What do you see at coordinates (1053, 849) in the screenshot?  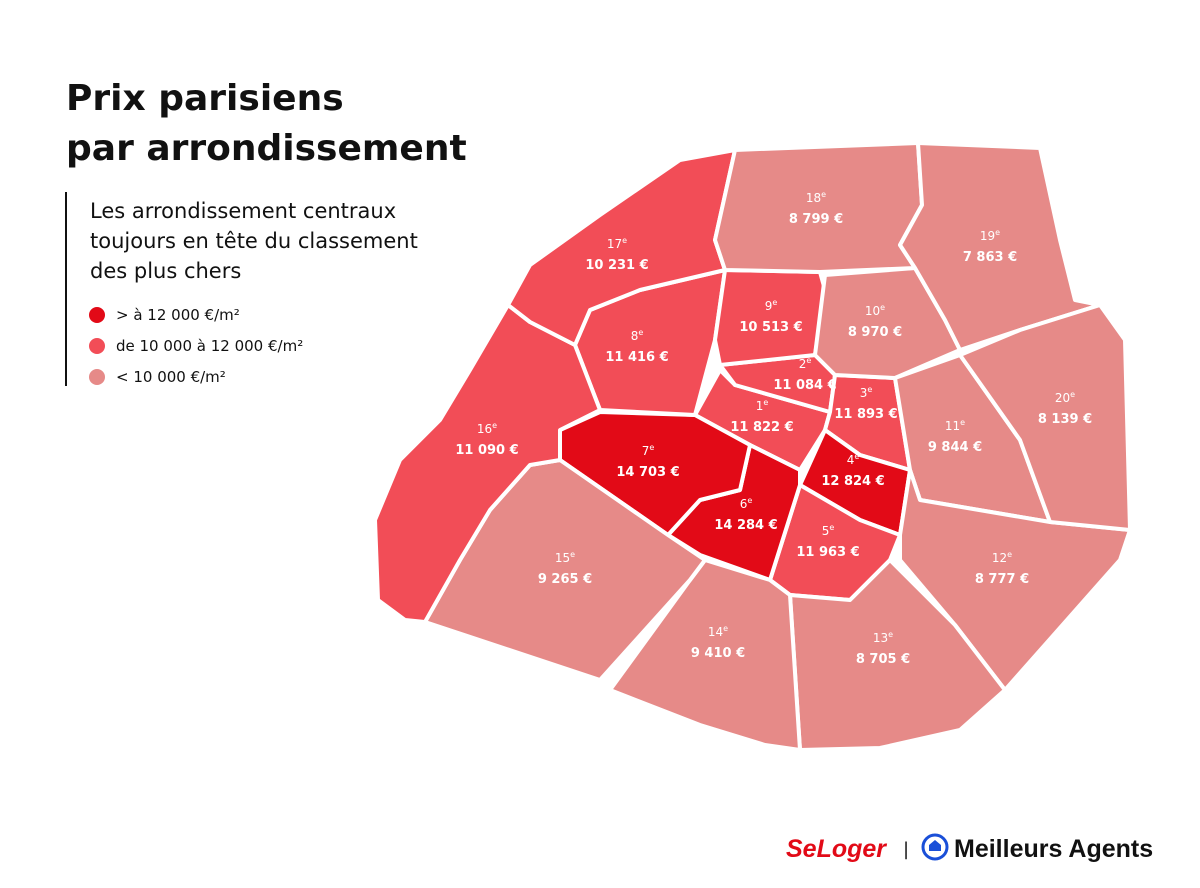 I see `brand-meilleurs-agents: Meilleurs Agents` at bounding box center [1053, 849].